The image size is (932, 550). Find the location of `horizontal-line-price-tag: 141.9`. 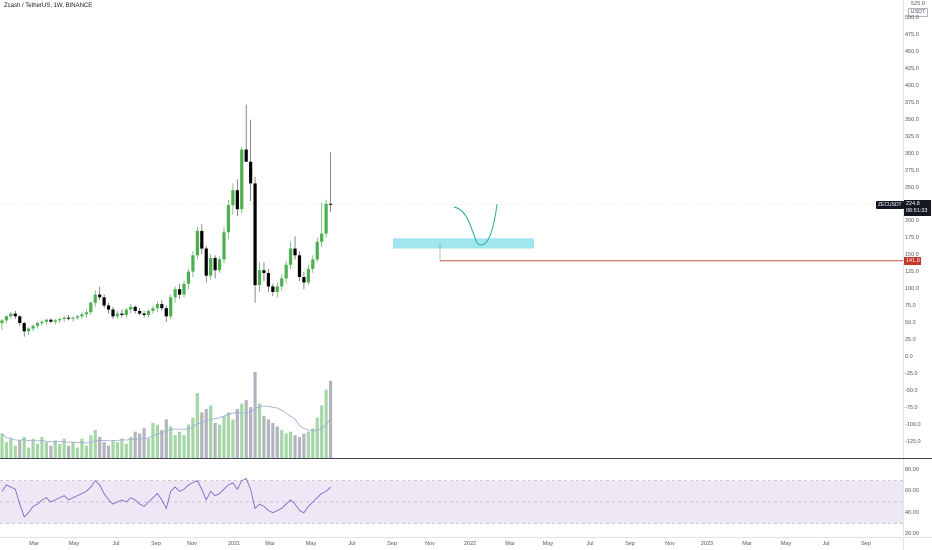

horizontal-line-price-tag: 141.9 is located at coordinates (912, 261).